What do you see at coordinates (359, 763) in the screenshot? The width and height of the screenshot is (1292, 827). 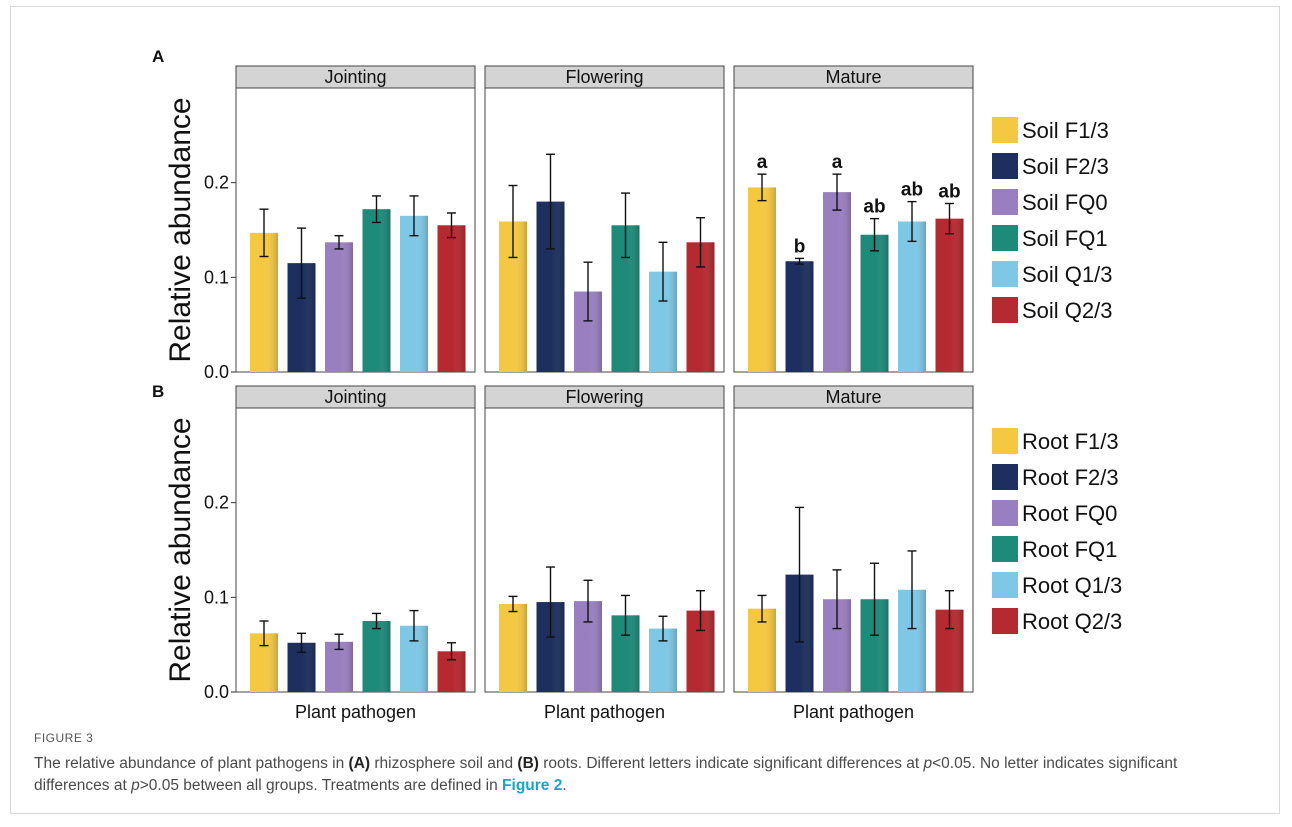 I see `caption-panel-a-ref: (A)` at bounding box center [359, 763].